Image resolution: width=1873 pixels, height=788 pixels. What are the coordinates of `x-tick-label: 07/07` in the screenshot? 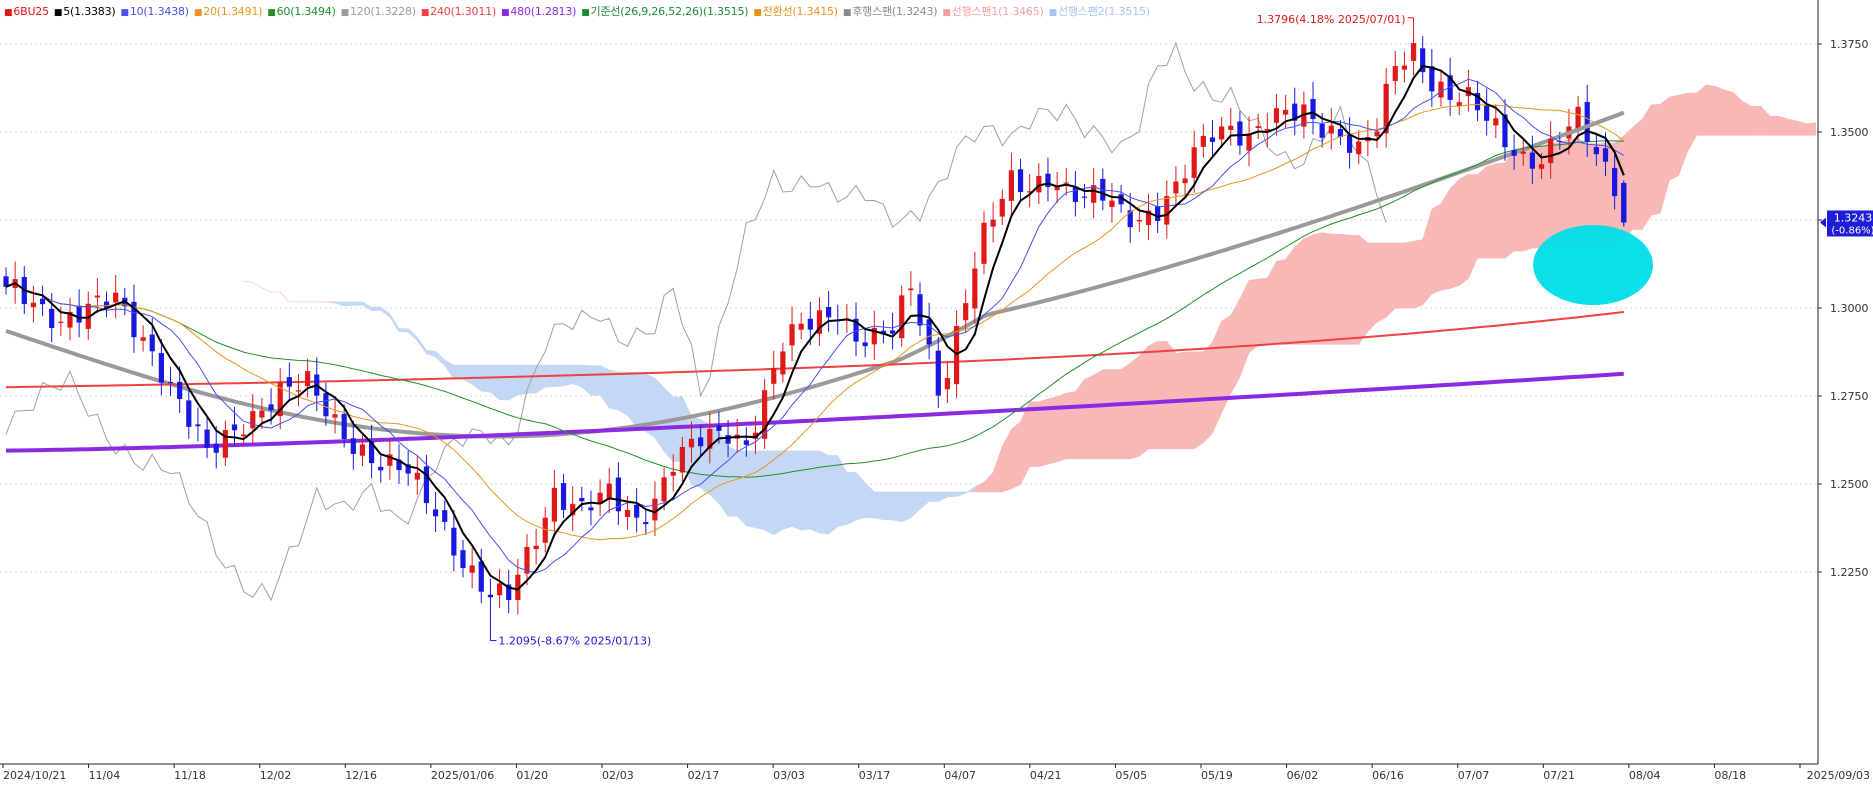 It's located at (1474, 775).